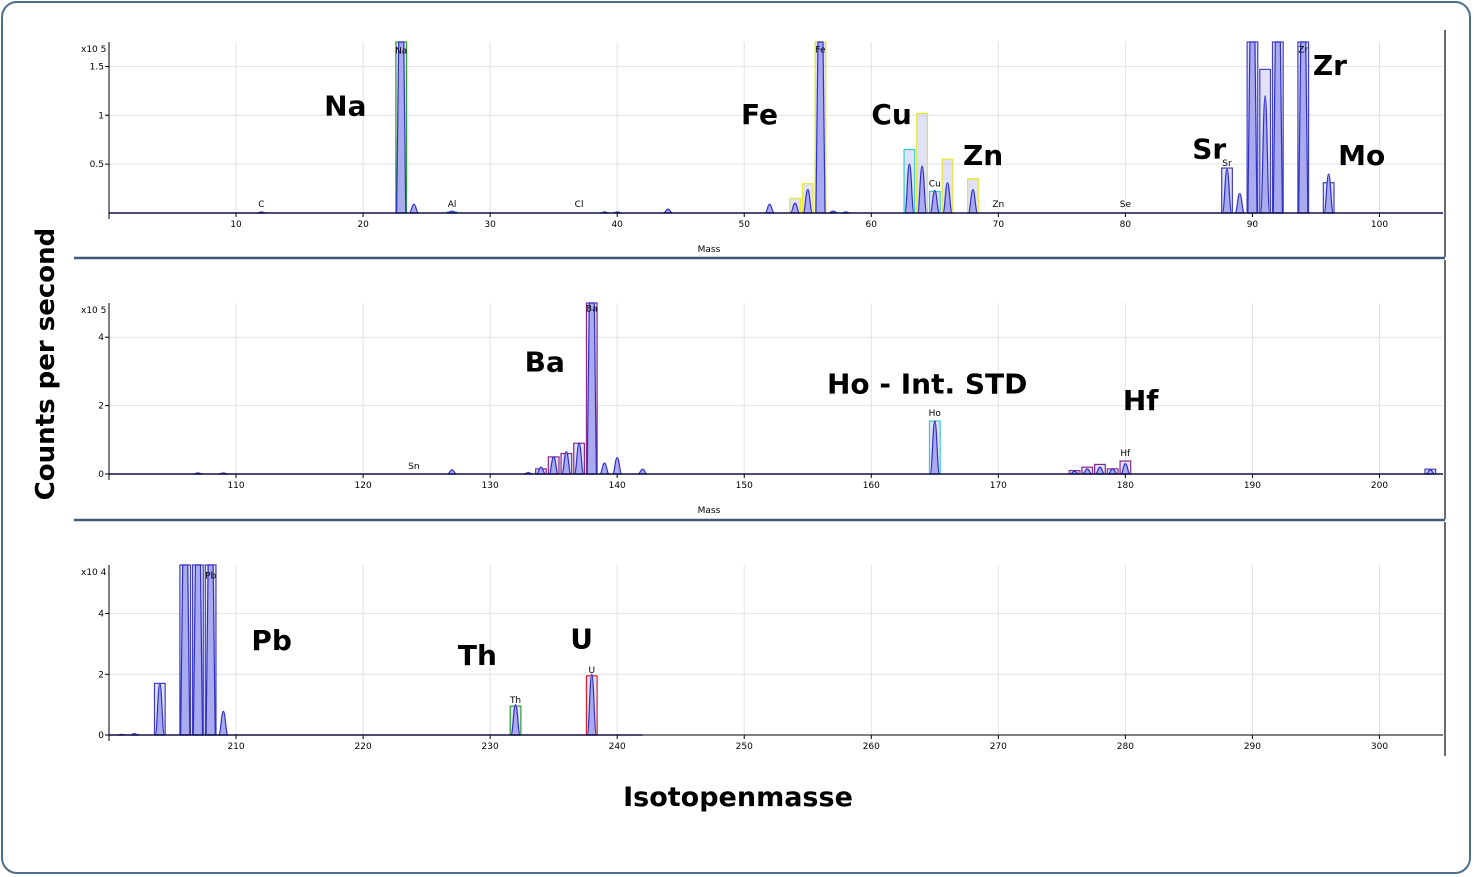  What do you see at coordinates (1379, 486) in the screenshot?
I see `x-tick-label: 200` at bounding box center [1379, 486].